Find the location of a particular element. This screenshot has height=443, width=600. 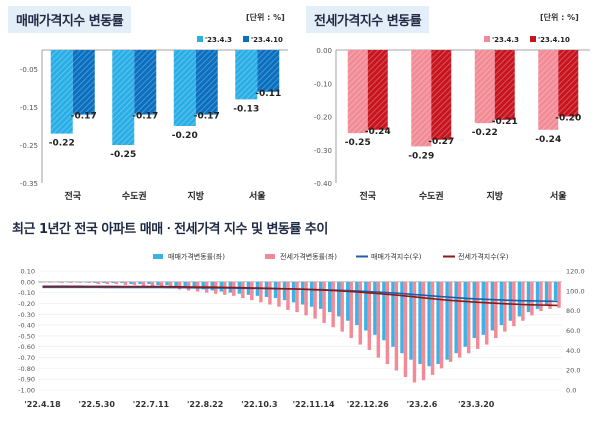

legend-label: 매매가격지수(우) is located at coordinates (396, 256).